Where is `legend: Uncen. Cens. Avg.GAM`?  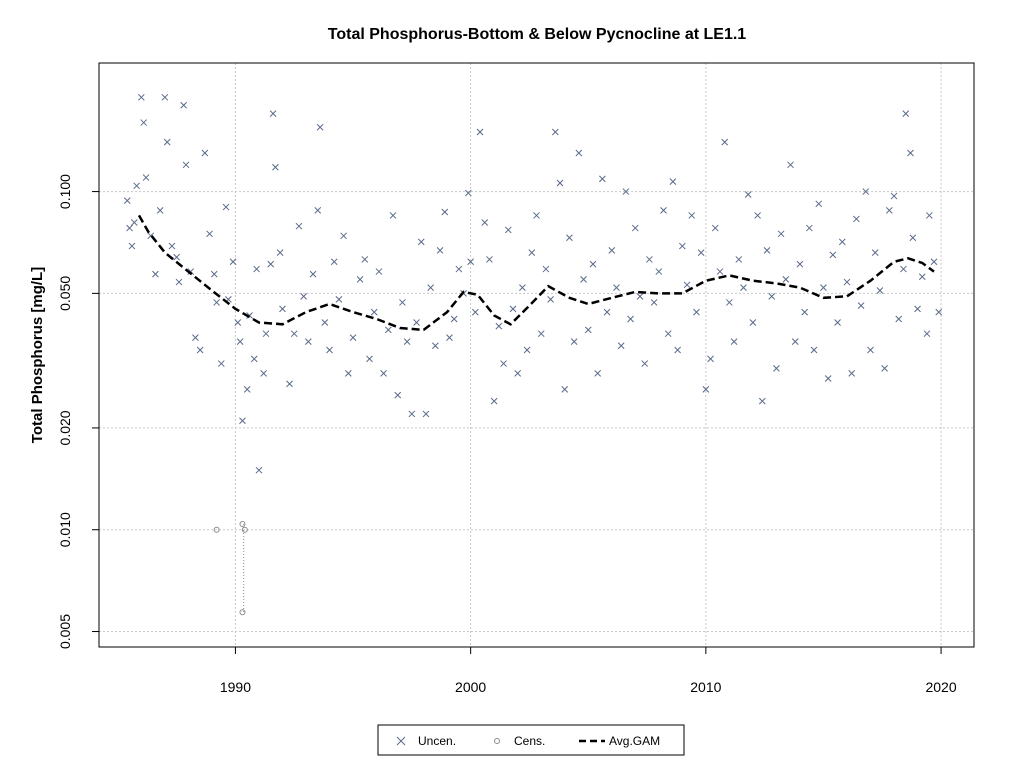 legend: Uncen. Cens. Avg.GAM is located at coordinates (531, 740).